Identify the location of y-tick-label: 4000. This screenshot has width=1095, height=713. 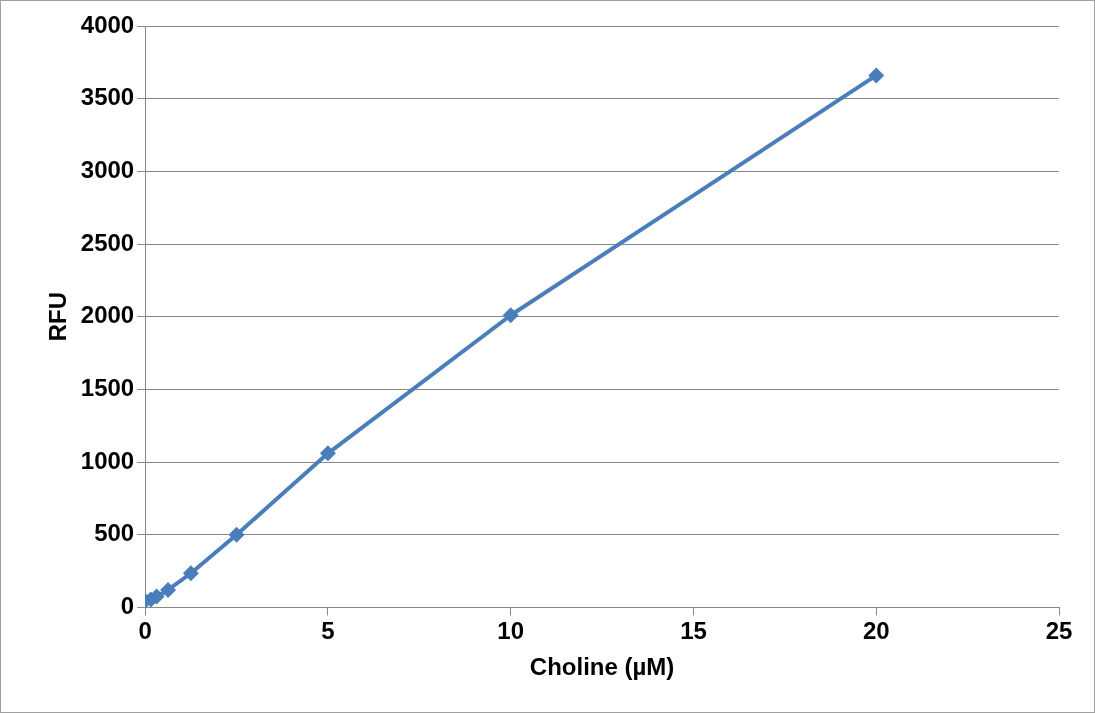
(107, 24).